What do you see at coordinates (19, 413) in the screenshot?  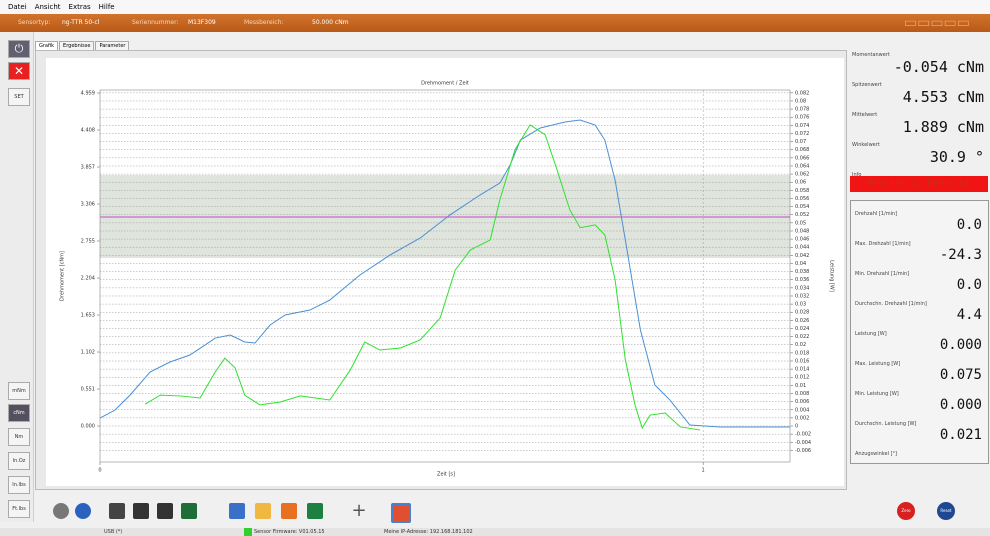 I see `unit-button: cNm` at bounding box center [19, 413].